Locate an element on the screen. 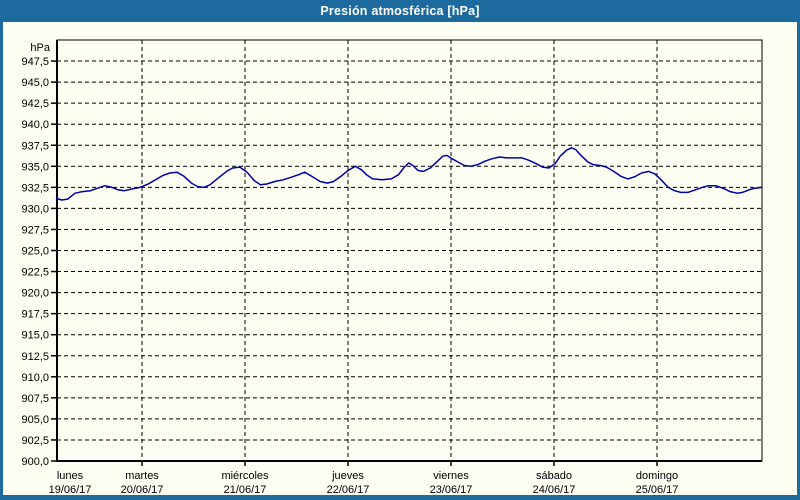 The image size is (800, 500). y-axis-tick-label: 940,0 is located at coordinates (35, 125).